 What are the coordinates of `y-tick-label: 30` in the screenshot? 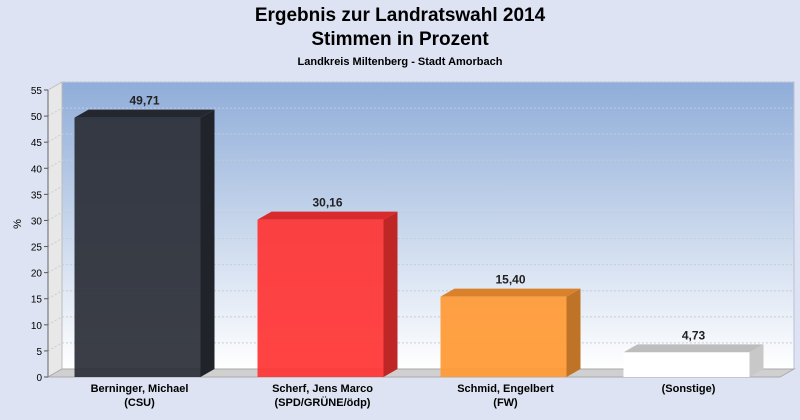 It's located at (37, 221).